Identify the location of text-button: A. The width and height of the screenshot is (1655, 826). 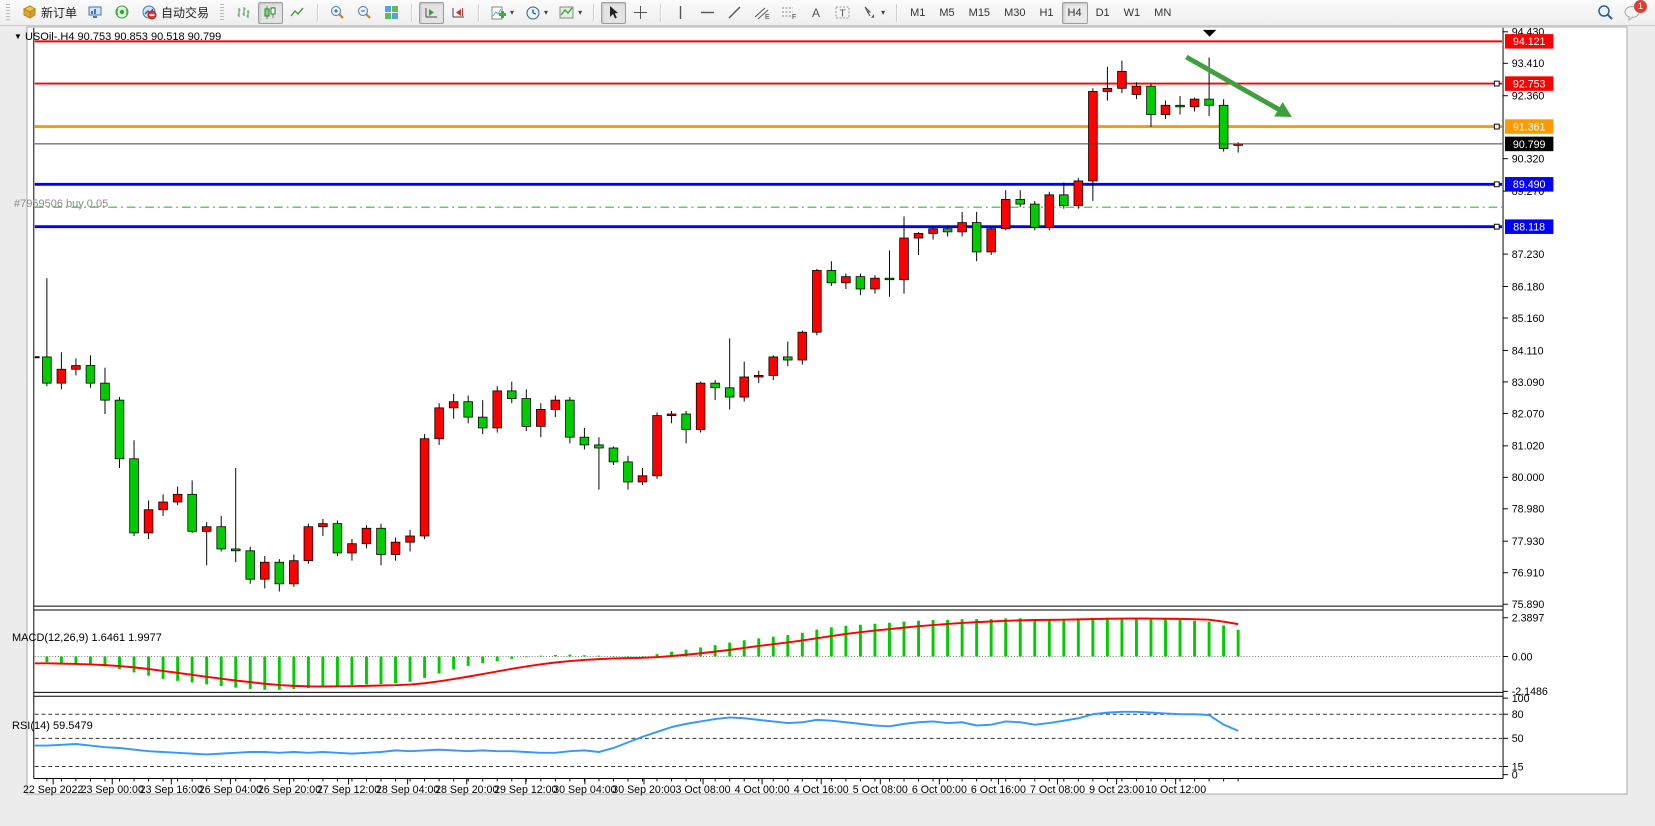
(815, 13).